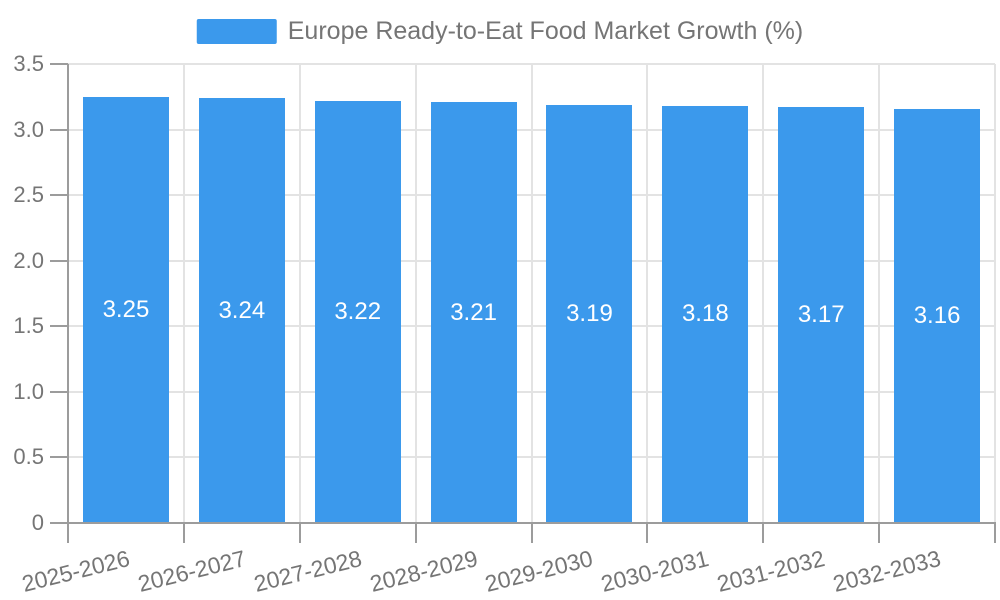 The width and height of the screenshot is (1000, 600). Describe the element at coordinates (28, 129) in the screenshot. I see `y-axis-label: 3.0` at that location.